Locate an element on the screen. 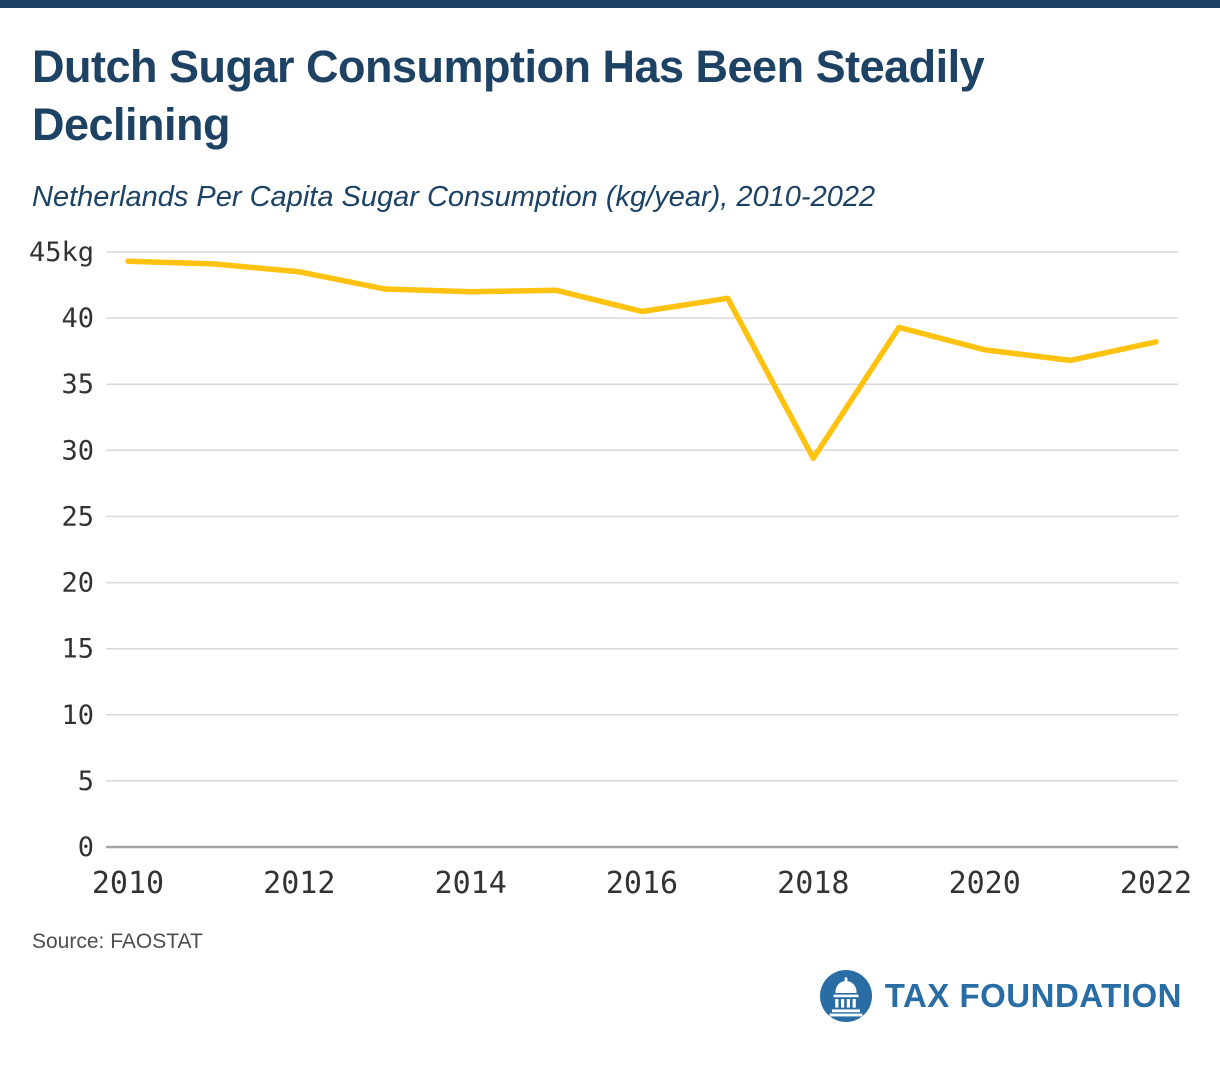  x-axis-tick: 2010 is located at coordinates (128, 883).